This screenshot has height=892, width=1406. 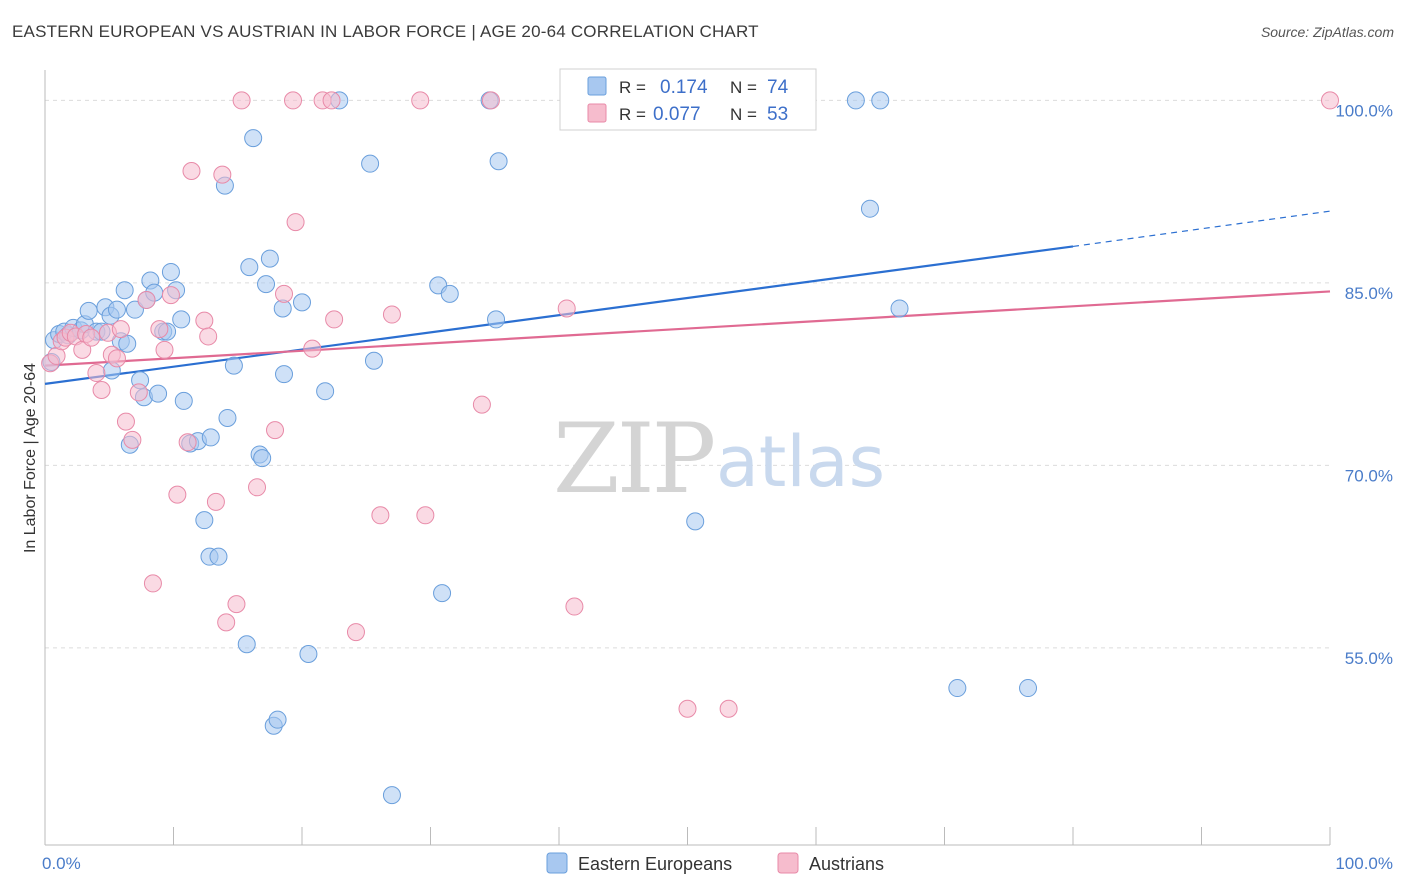 What do you see at coordinates (1364, 863) in the screenshot?
I see `x-tick-label: 100.0%` at bounding box center [1364, 863].